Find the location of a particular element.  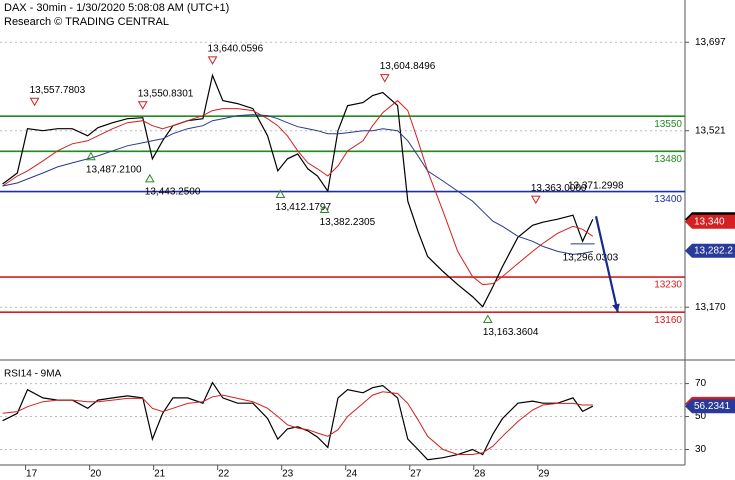

arrow-head is located at coordinates (616, 308).